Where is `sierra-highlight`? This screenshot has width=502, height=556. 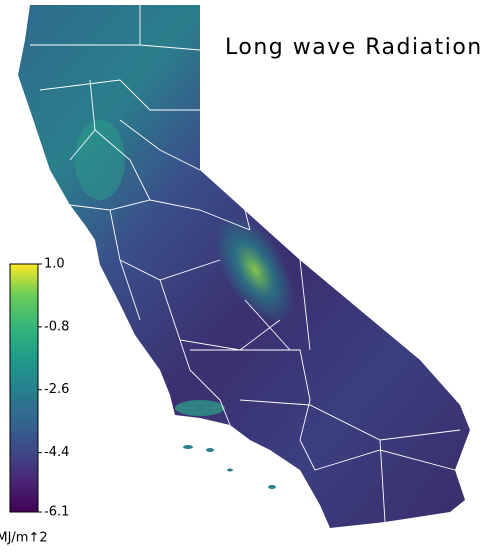 sierra-highlight is located at coordinates (255, 270).